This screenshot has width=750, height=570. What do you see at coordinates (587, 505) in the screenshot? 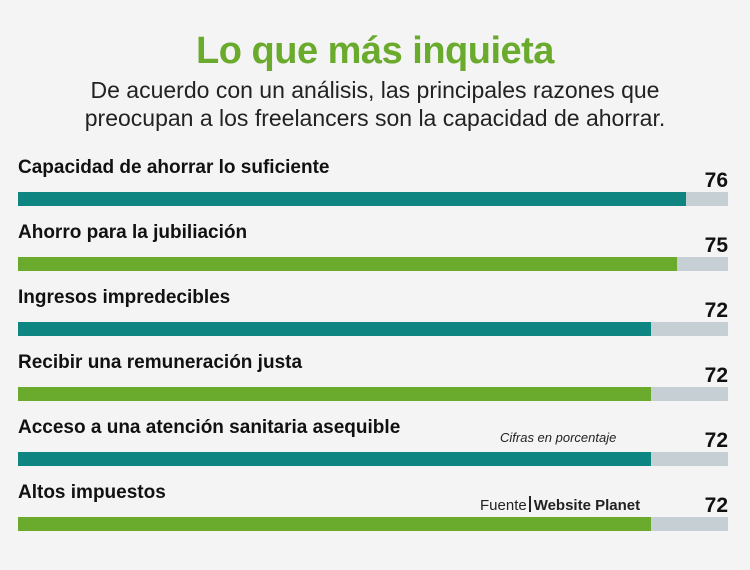
I see `source-name: Website Planet` at bounding box center [587, 505].